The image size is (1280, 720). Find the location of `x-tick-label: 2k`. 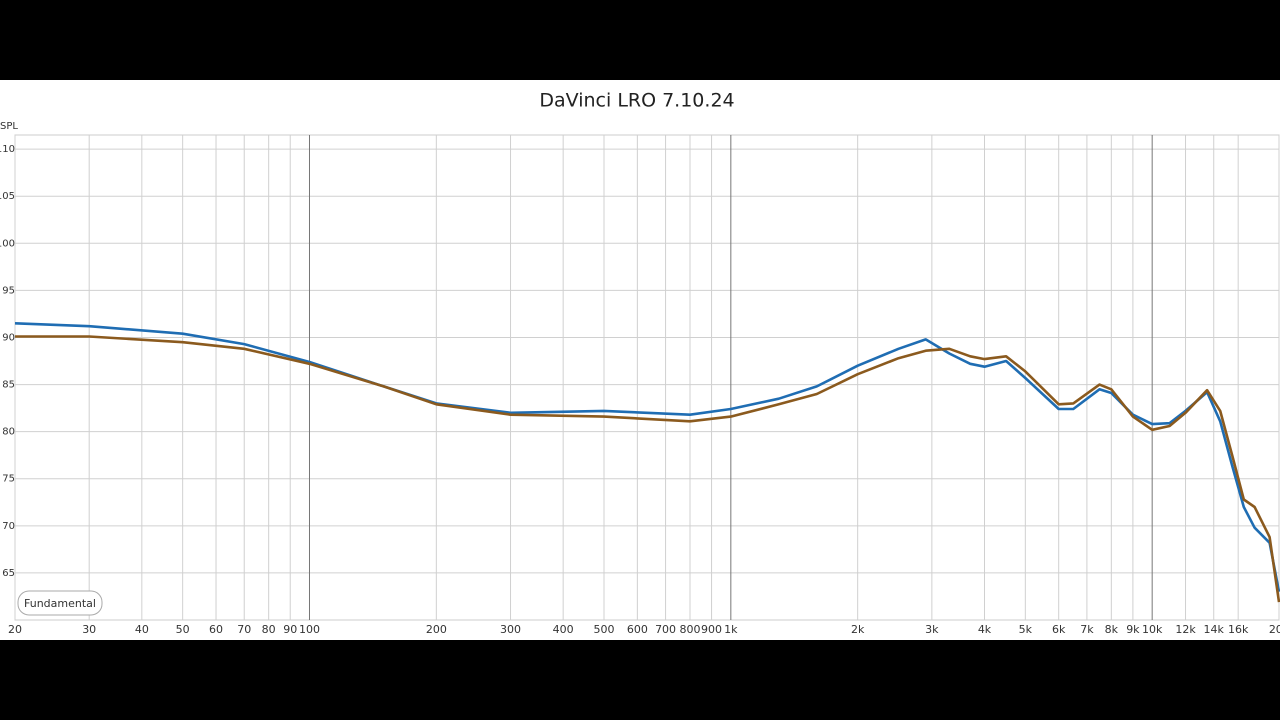

x-tick-label: 2k is located at coordinates (858, 629).